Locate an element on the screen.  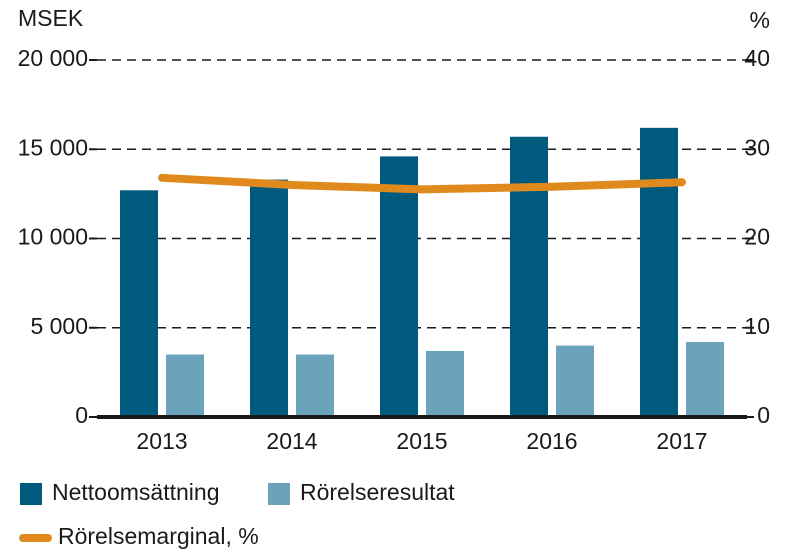
x-tick-label: 2013 is located at coordinates (161, 441).